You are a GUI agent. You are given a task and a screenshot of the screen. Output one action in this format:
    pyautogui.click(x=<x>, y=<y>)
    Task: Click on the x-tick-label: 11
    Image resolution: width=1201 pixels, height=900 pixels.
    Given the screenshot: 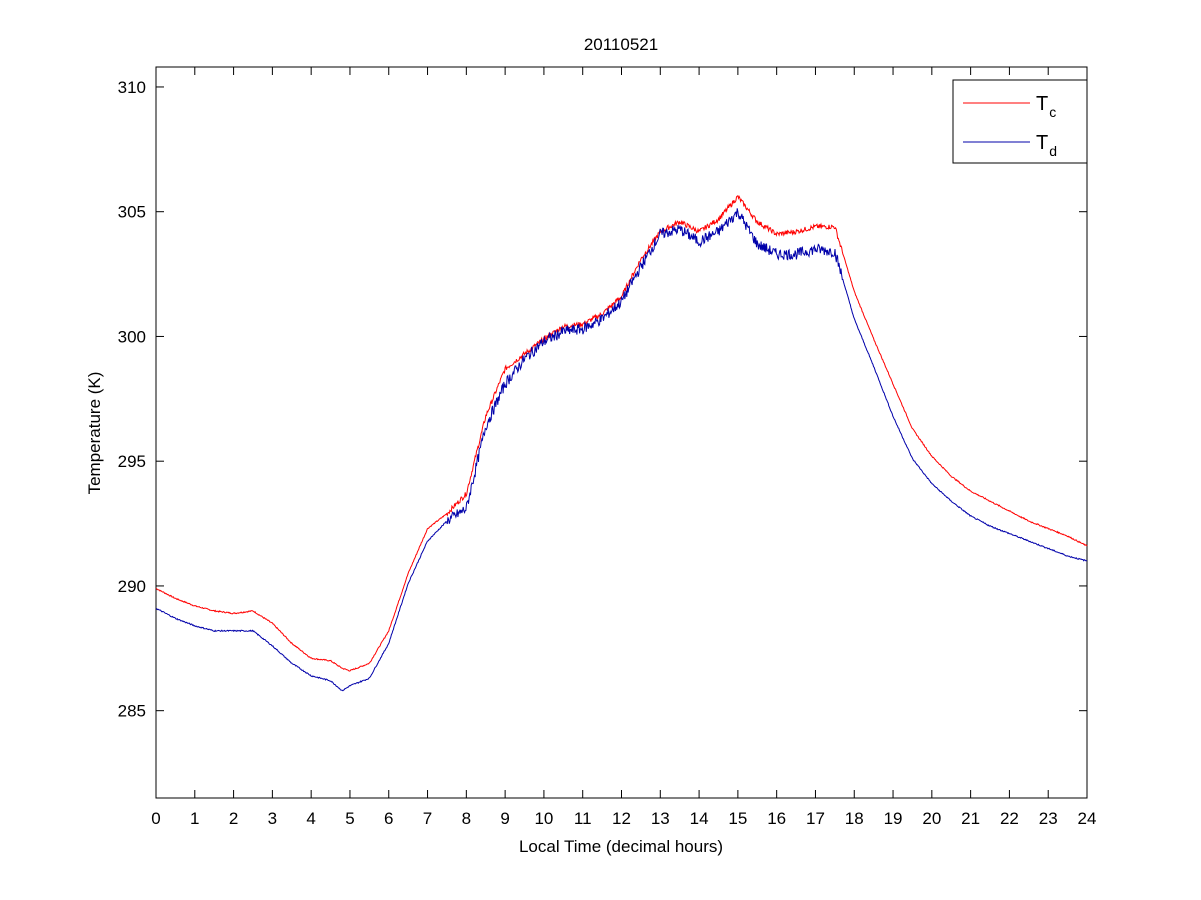 What is the action you would take?
    pyautogui.click(x=583, y=818)
    